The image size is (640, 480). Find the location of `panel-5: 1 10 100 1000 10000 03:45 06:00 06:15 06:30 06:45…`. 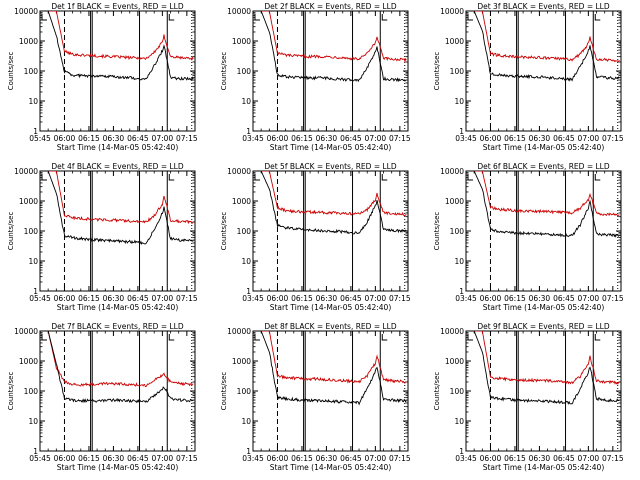

panel-5: 1 10 100 1000 10000 03:45 06:00 06:15 06:30 06:45… is located at coordinates (315, 237).